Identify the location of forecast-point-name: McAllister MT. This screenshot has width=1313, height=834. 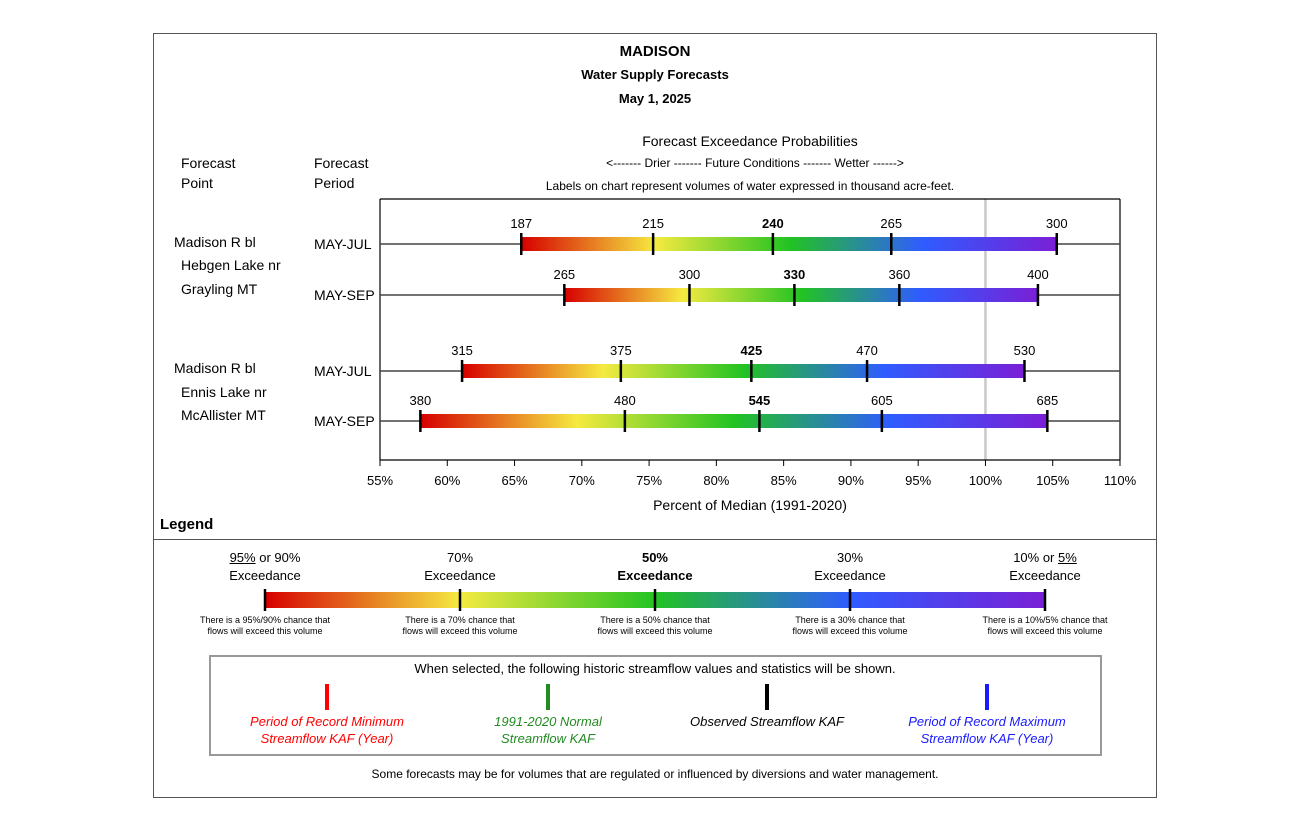
(223, 415).